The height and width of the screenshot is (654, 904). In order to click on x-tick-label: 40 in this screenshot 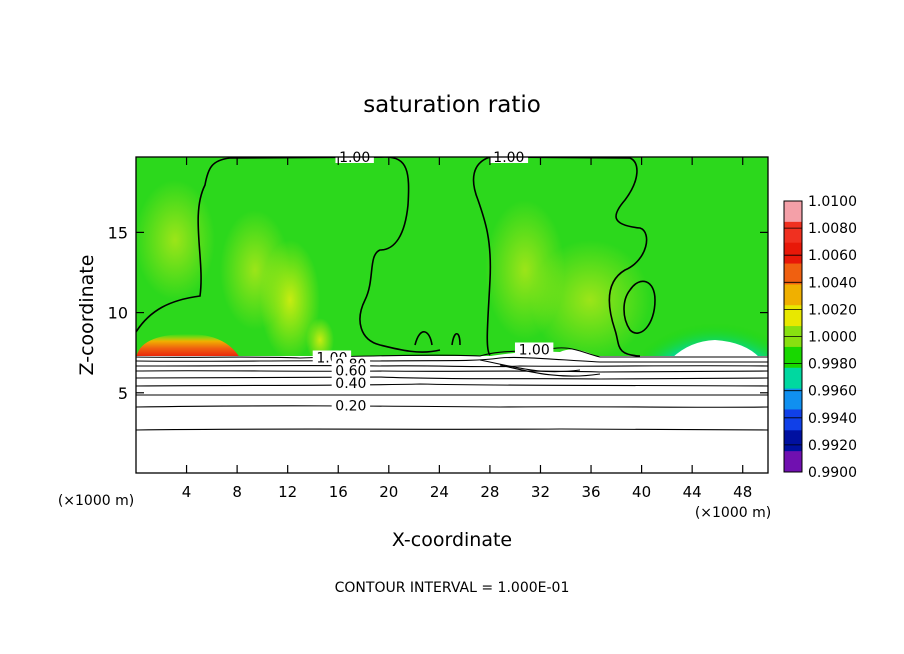, I will do `click(641, 492)`.